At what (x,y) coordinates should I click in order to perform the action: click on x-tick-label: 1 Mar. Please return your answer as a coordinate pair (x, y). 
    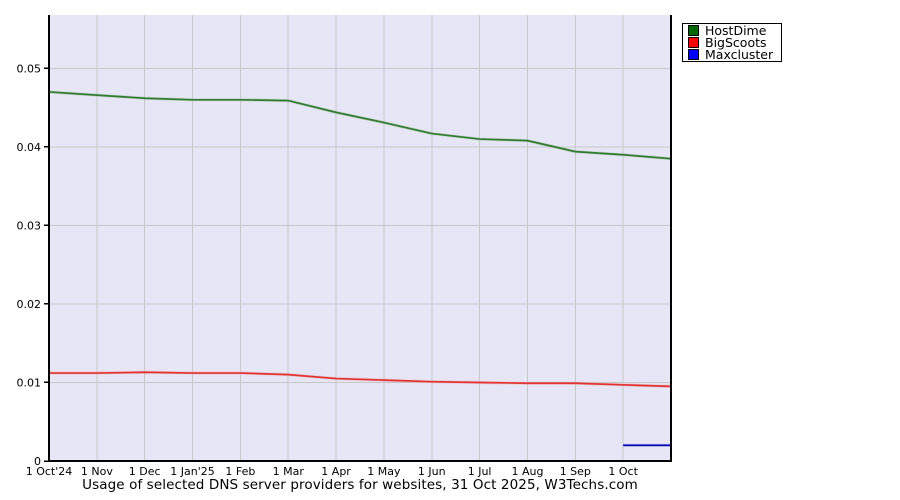
    Looking at the image, I should click on (289, 471).